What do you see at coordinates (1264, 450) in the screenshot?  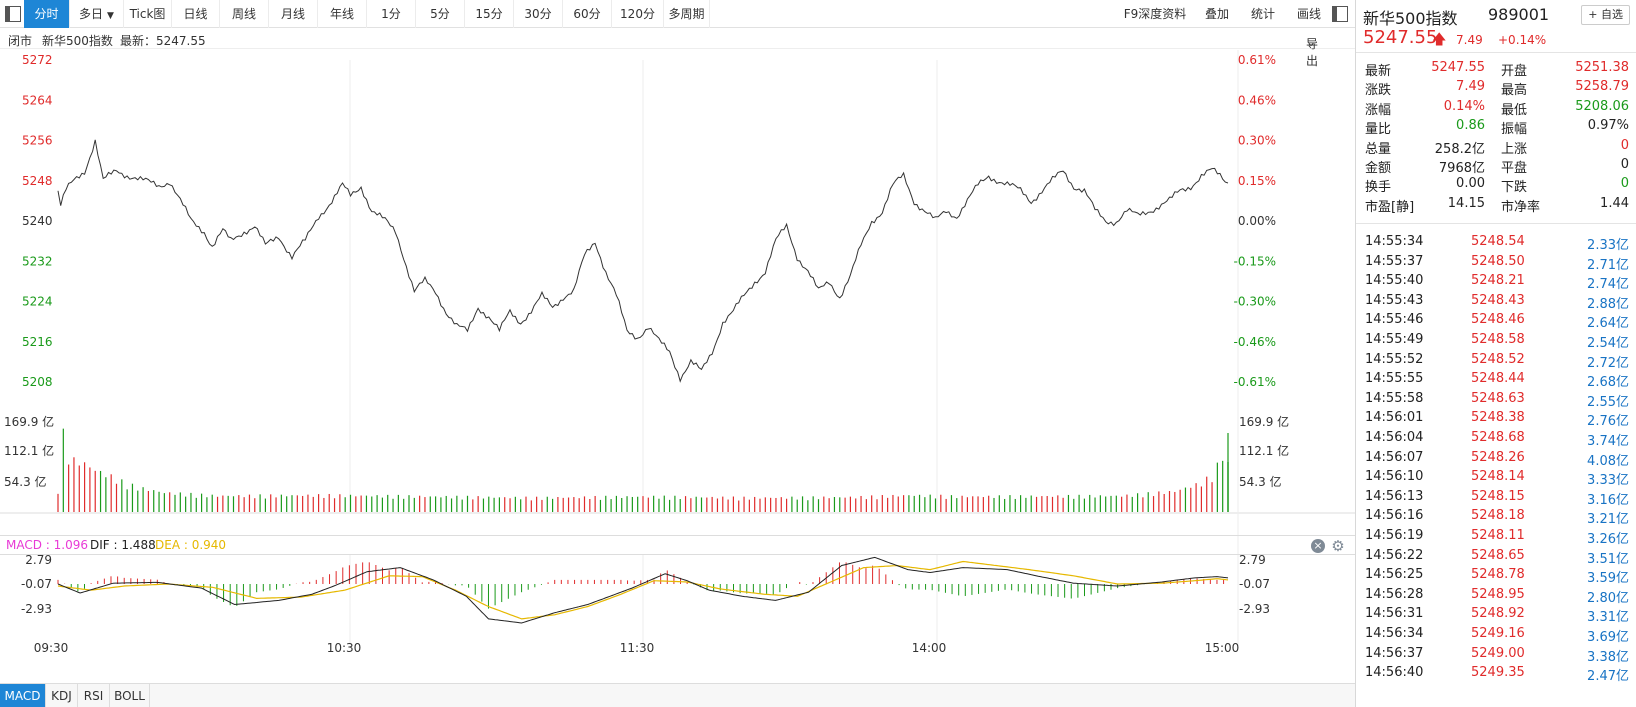 I see `volume-axis-label: 112.1 亿` at bounding box center [1264, 450].